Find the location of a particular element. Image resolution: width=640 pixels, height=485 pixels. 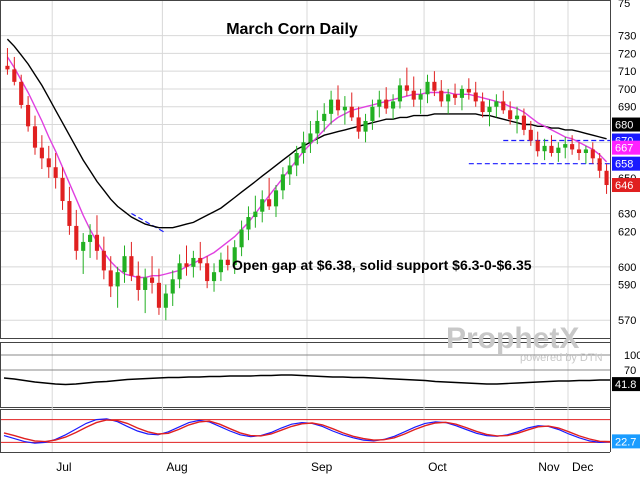

price-label: 667 is located at coordinates (624, 149).